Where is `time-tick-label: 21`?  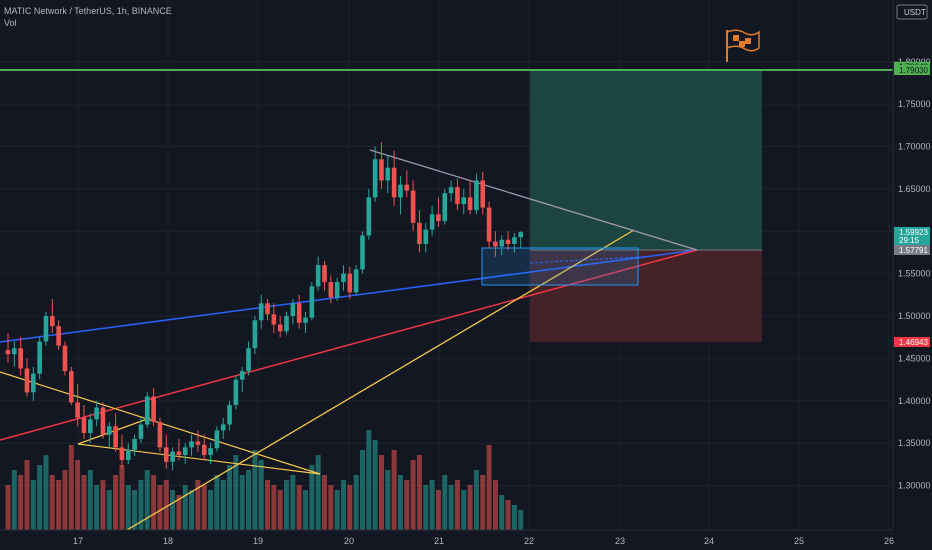
time-tick-label: 21 is located at coordinates (439, 541).